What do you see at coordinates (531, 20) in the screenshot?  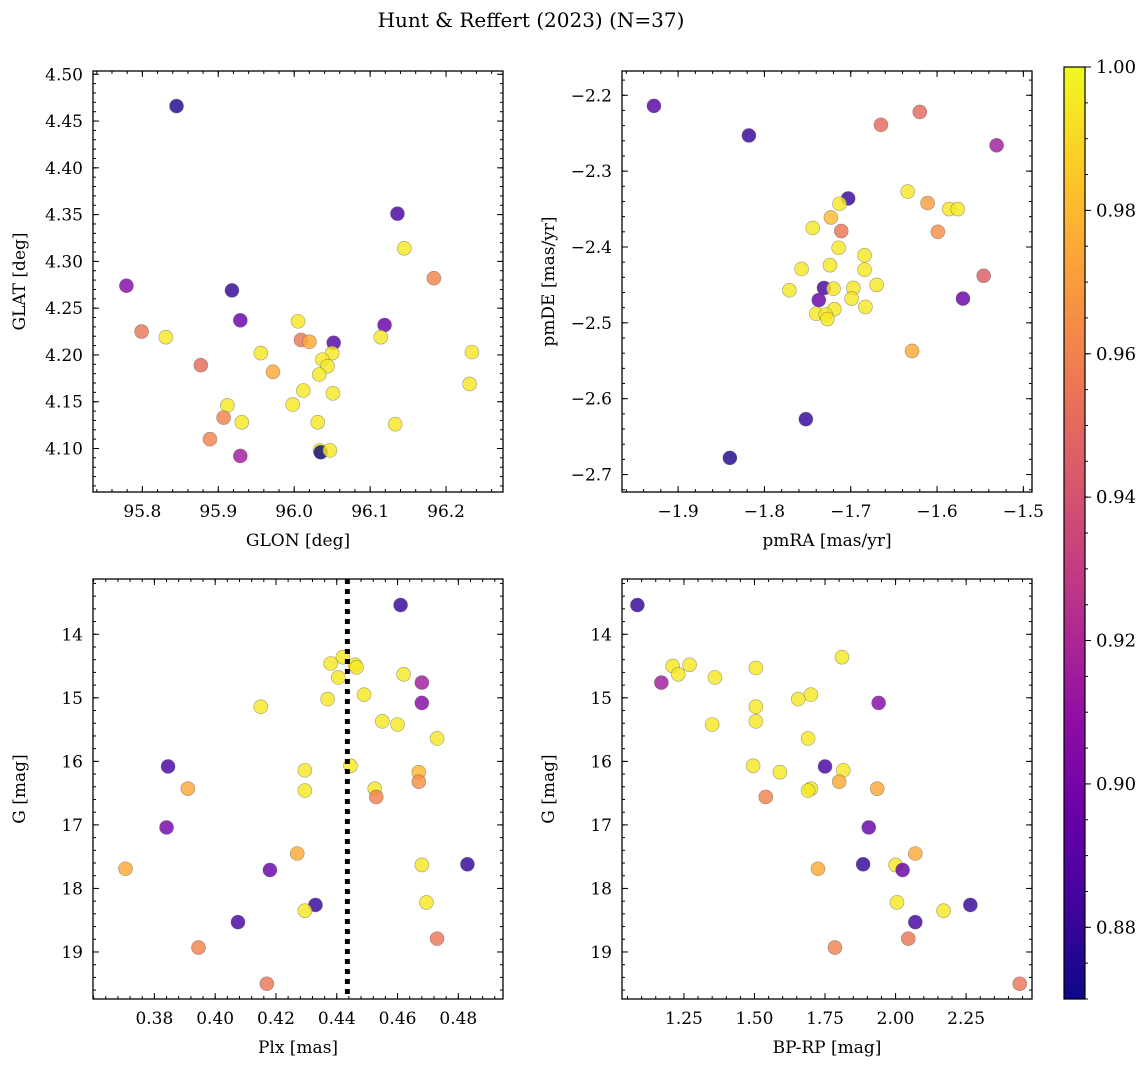 I see `figure-title: Hunt & Reffert (2023) (N=37)` at bounding box center [531, 20].